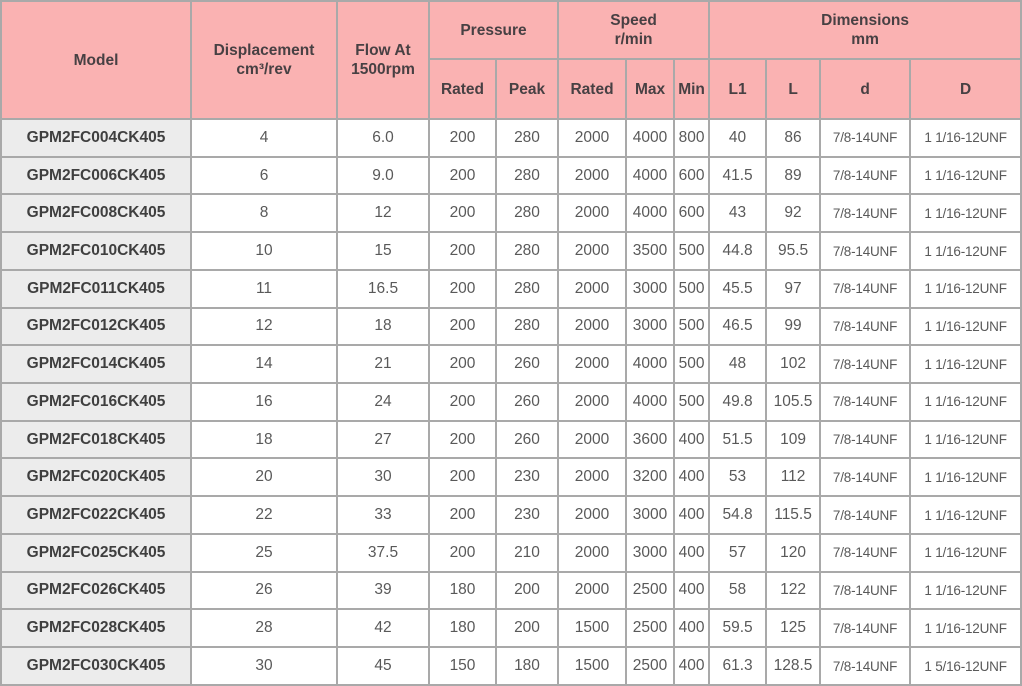  I want to click on flow-cell: 27, so click(383, 439).